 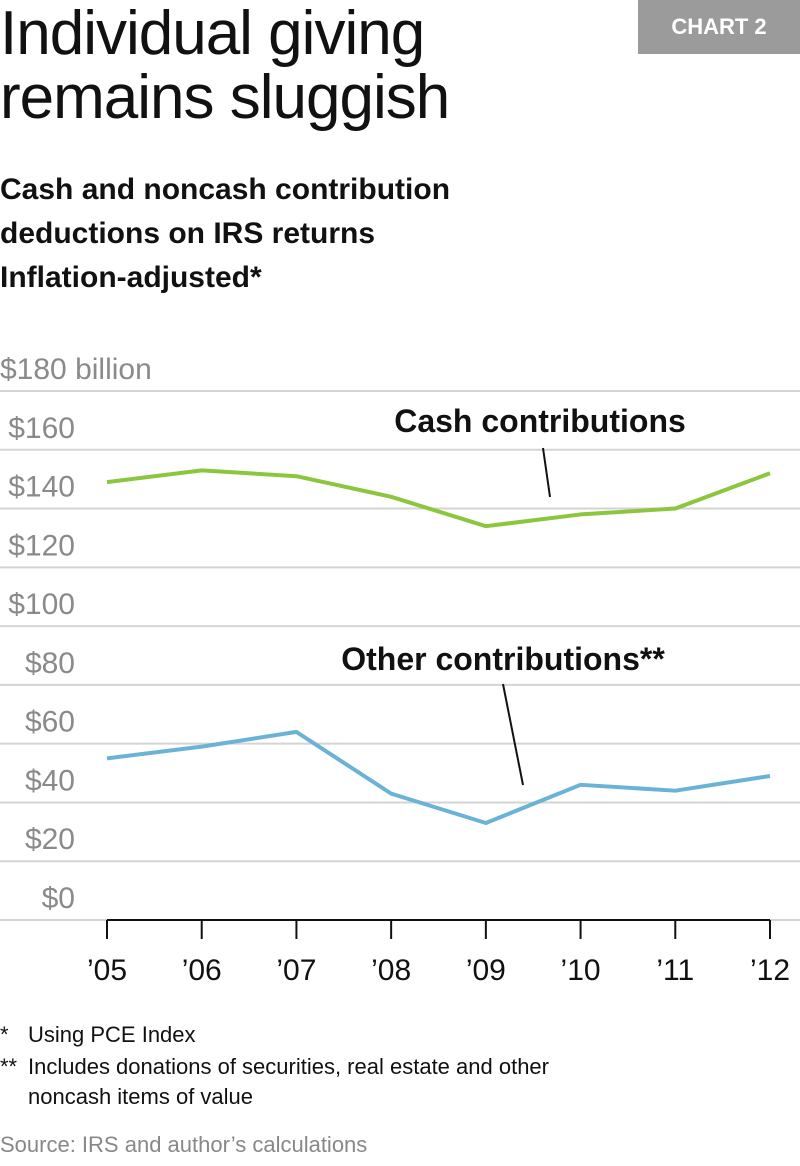 I want to click on y-tick-label: $60, so click(x=50, y=722).